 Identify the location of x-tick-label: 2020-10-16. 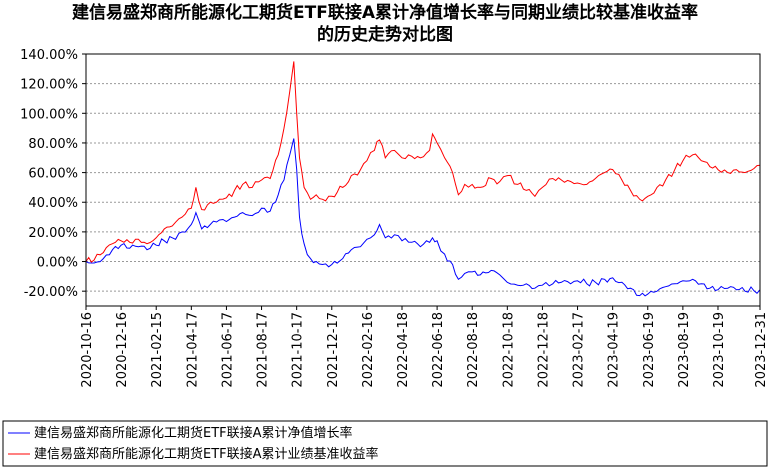
(87, 350).